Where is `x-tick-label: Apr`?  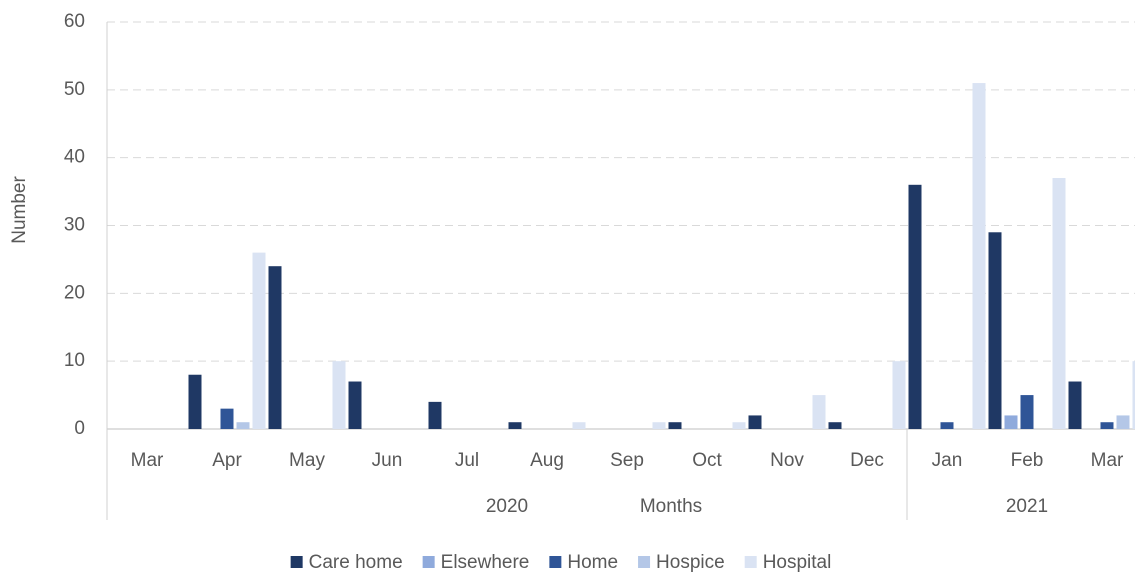 x-tick-label: Apr is located at coordinates (227, 460).